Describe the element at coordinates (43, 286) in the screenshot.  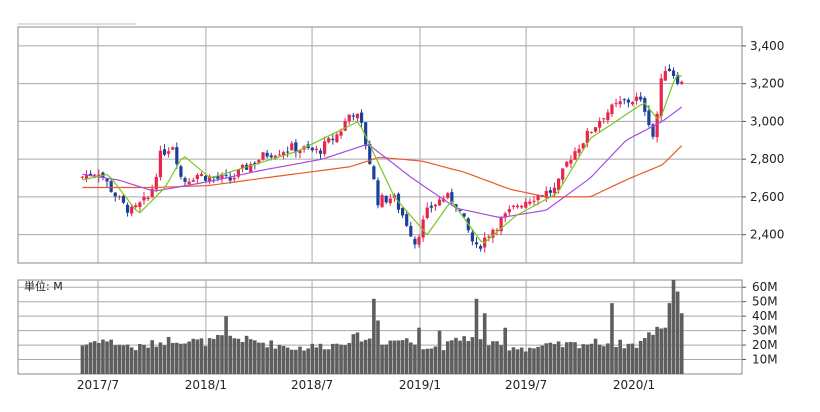
I see `volume-unit-label: 単位: M` at that location.